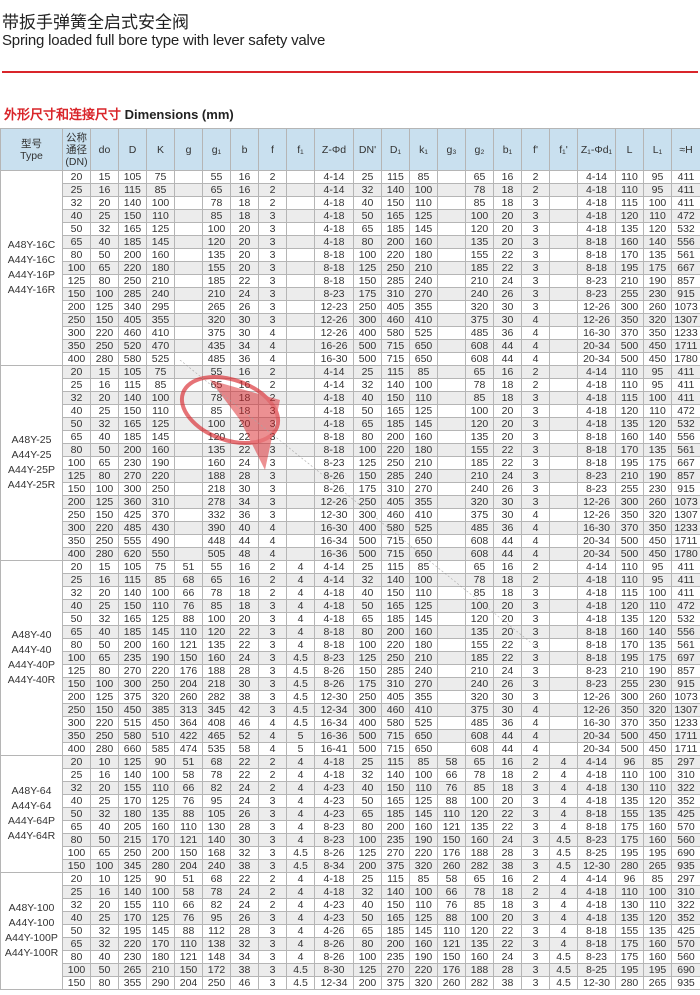 The image size is (700, 995). Describe the element at coordinates (629, 866) in the screenshot. I see `table-cell: 280` at that location.